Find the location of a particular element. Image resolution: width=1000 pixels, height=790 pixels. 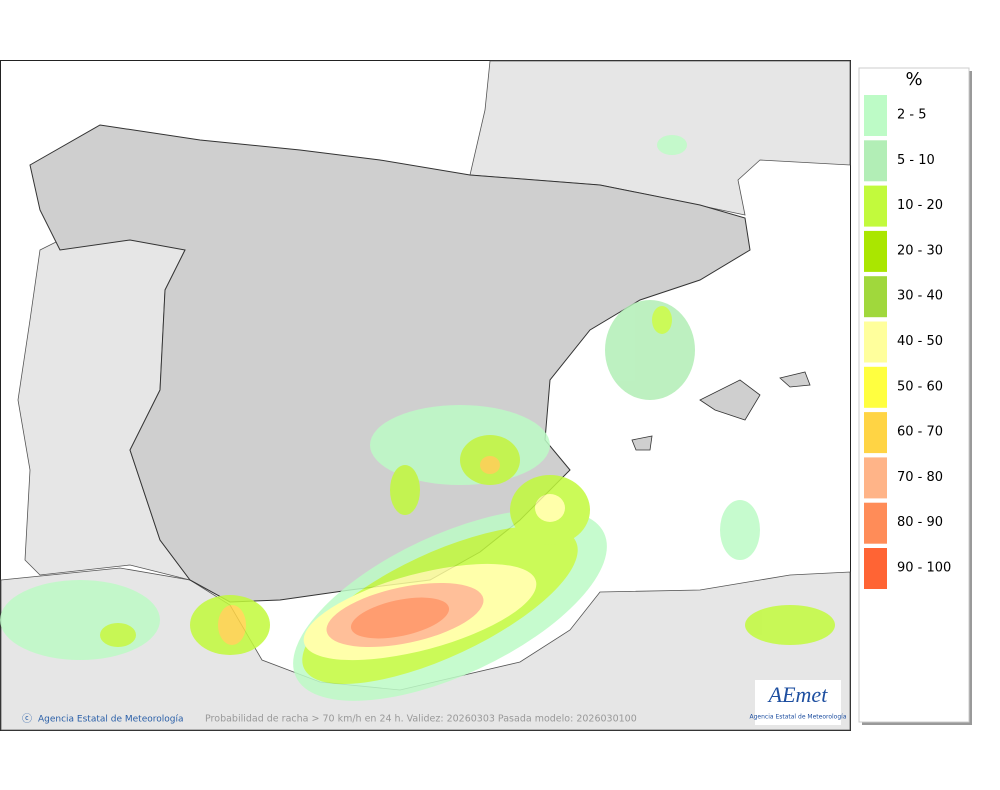

logo-box is located at coordinates (798, 702).